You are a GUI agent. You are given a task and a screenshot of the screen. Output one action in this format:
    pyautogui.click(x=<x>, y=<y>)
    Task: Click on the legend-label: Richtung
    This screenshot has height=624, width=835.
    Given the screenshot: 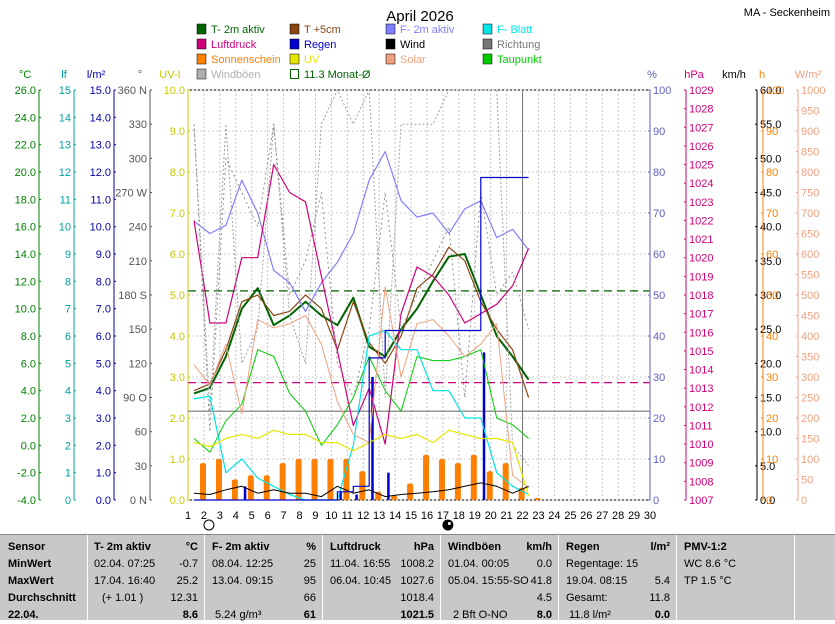 What is the action you would take?
    pyautogui.click(x=518, y=45)
    